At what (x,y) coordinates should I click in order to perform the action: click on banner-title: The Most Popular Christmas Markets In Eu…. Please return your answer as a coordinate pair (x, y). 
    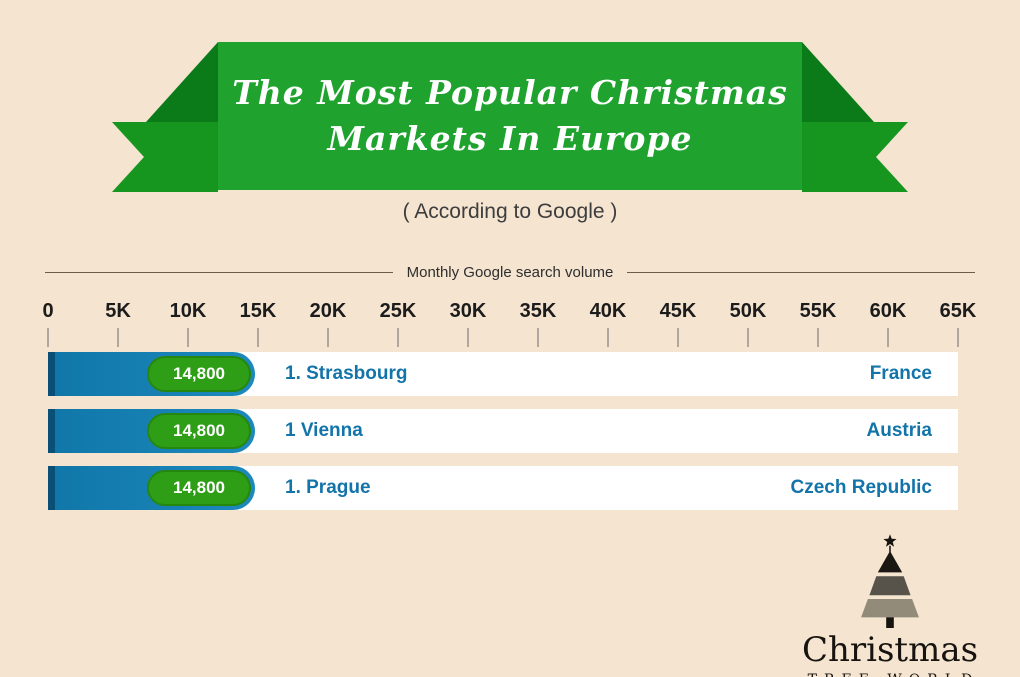
    Looking at the image, I should click on (510, 116).